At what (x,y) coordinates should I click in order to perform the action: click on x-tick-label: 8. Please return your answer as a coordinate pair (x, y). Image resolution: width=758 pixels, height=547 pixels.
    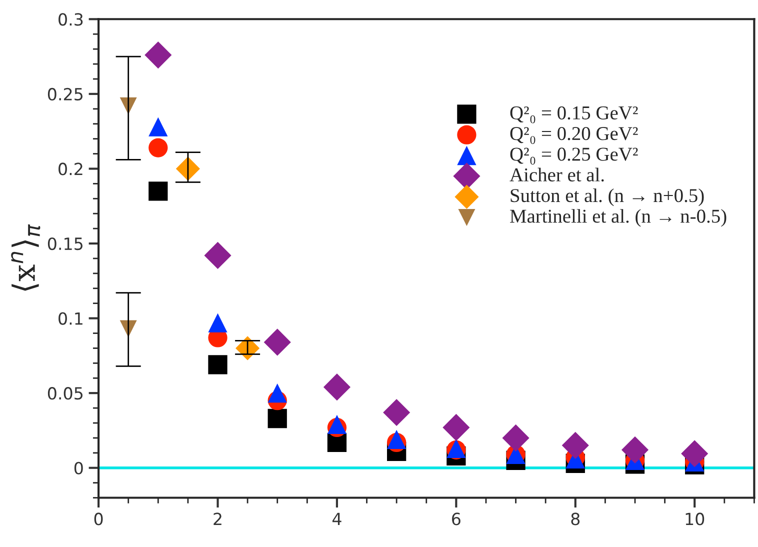
    Looking at the image, I should click on (575, 519).